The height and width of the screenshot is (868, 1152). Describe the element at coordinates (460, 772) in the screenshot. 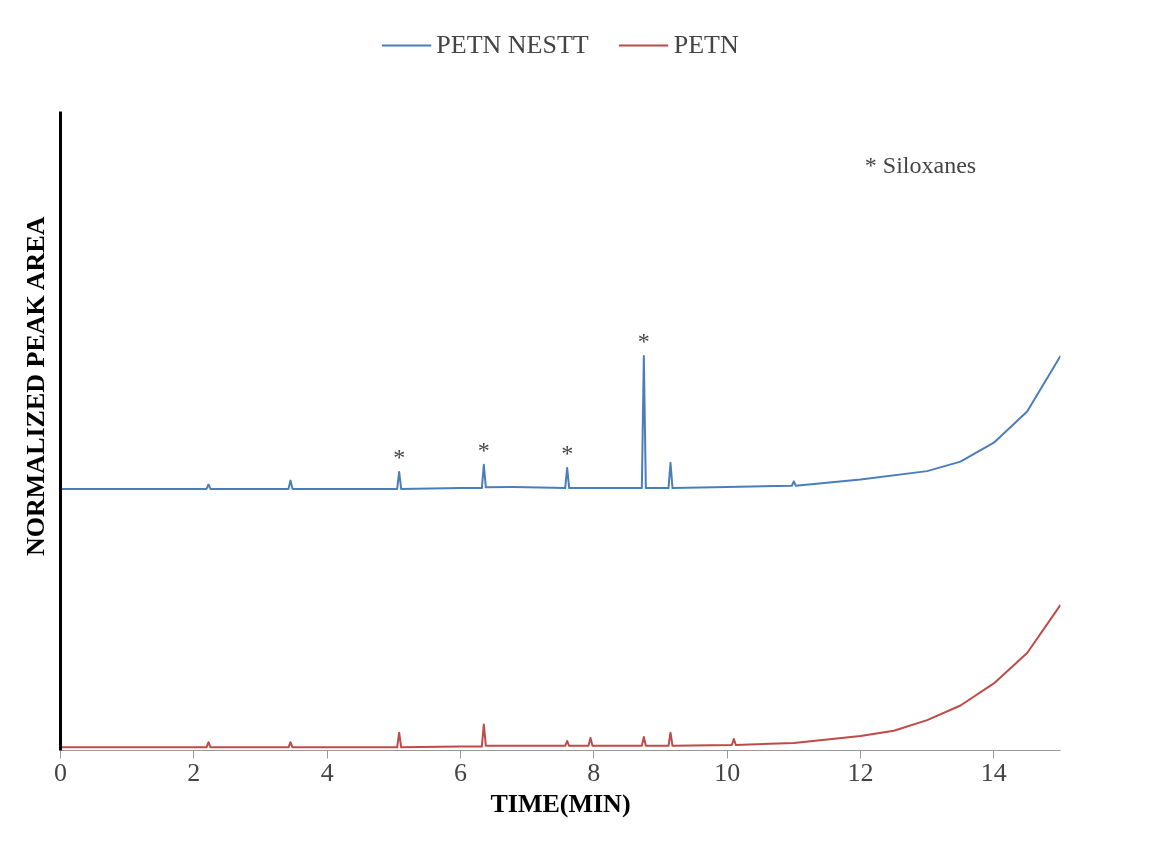

I see `x-tick-label: 6` at that location.